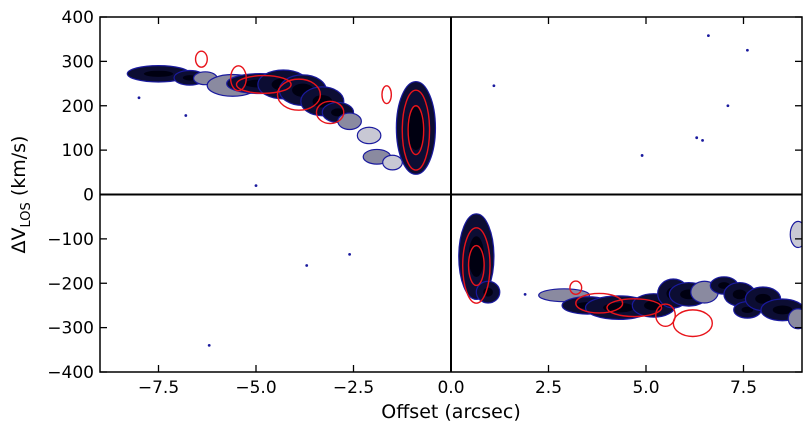  What do you see at coordinates (78, 62) in the screenshot?
I see `y-tick-label: 300` at bounding box center [78, 62].